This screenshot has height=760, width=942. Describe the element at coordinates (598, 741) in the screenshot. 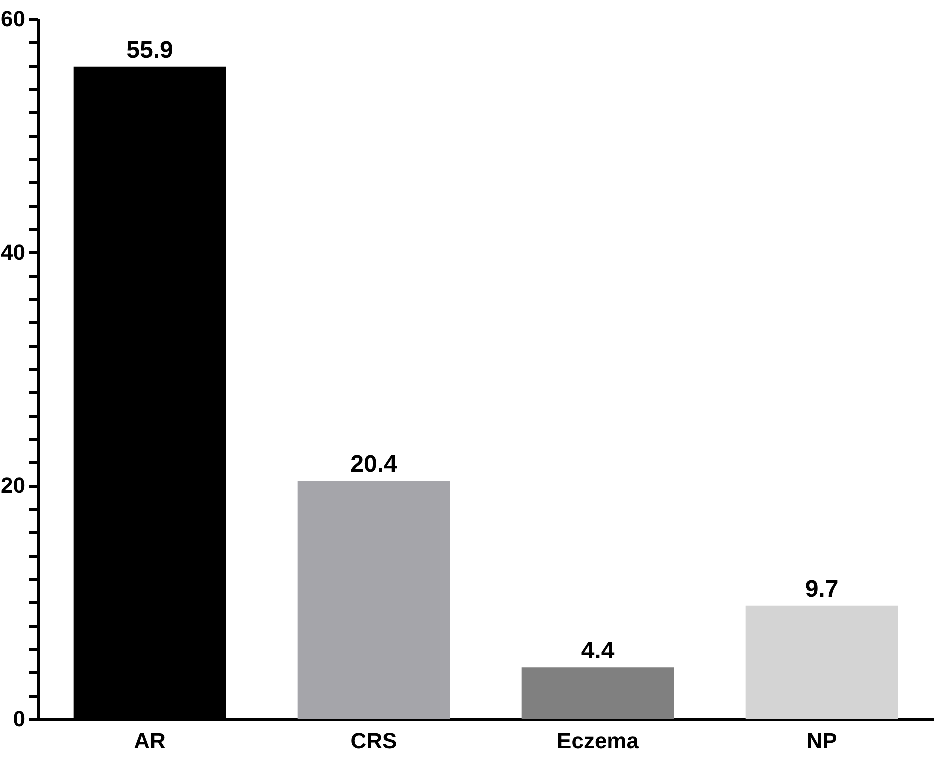

I see `x-tick-label: Eczema` at that location.